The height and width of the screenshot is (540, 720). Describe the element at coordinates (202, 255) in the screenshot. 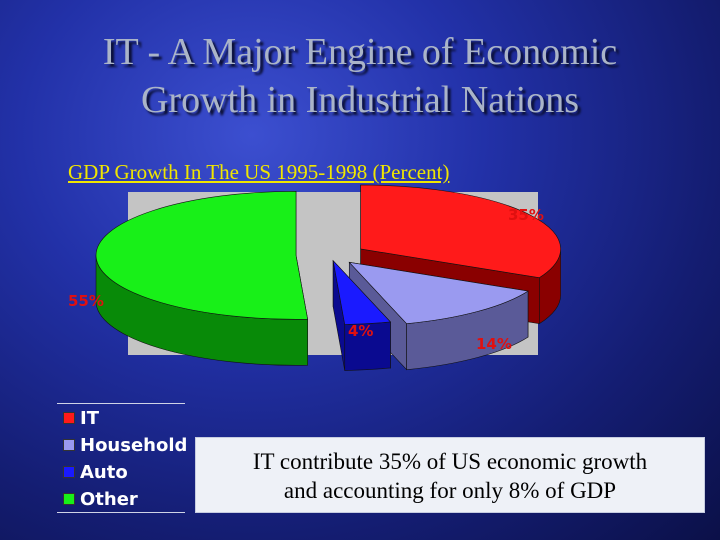

I see `pie-slice-other` at that location.